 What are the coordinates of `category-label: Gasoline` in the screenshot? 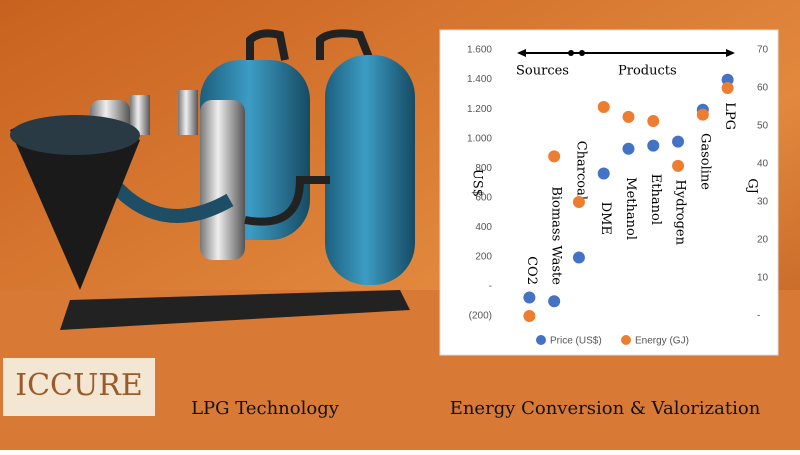 It's located at (704, 161).